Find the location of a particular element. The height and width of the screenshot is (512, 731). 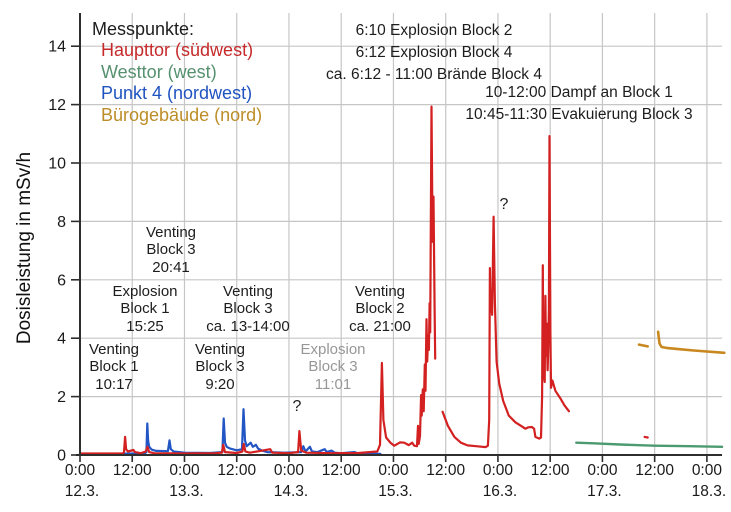

x-day-label: 17.3. is located at coordinates (604, 491).